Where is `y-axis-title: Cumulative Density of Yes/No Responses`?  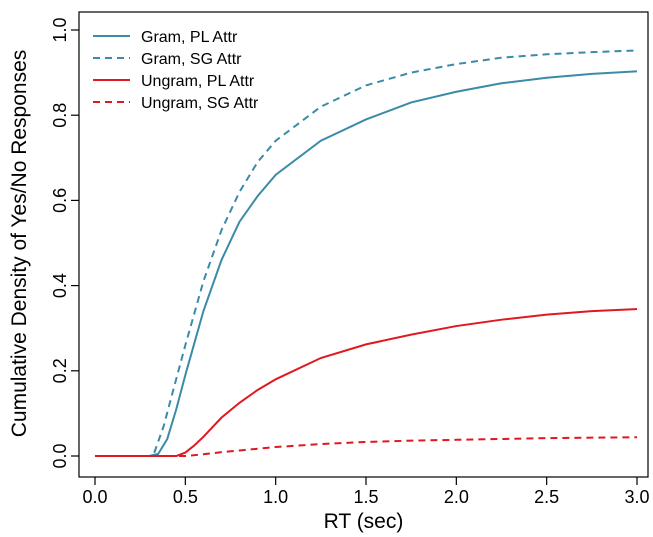 y-axis-title: Cumulative Density of Yes/No Responses is located at coordinates (19, 244).